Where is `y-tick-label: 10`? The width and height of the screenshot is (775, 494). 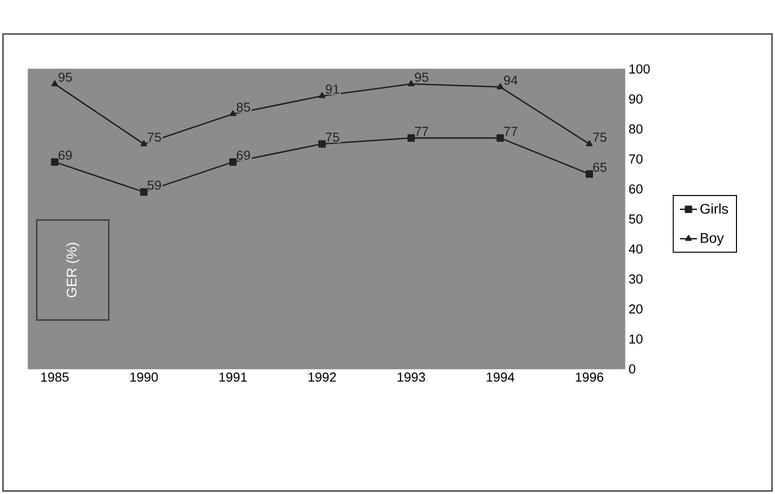
y-tick-label: 10 is located at coordinates (636, 339).